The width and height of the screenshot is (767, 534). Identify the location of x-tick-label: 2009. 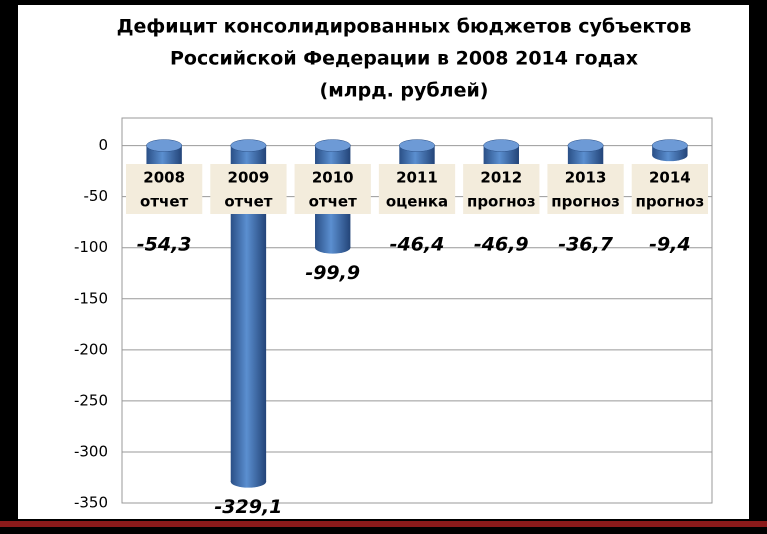
(249, 178).